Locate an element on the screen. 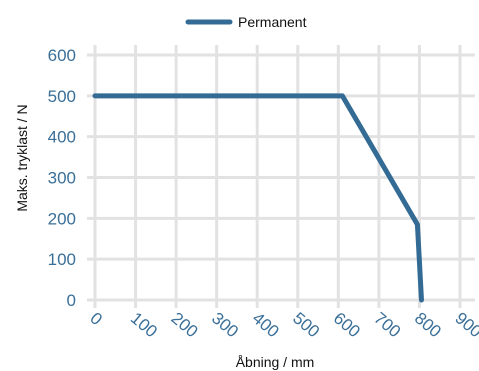 The image size is (479, 371). x-tick-label: 0 is located at coordinates (95, 319).